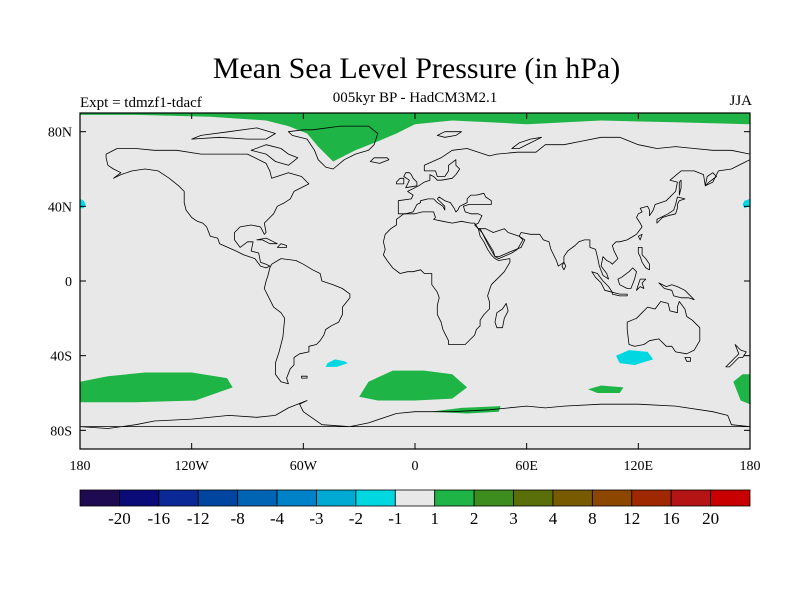 The width and height of the screenshot is (800, 600). Describe the element at coordinates (61, 357) in the screenshot. I see `lat-tick-label: 40S` at that location.